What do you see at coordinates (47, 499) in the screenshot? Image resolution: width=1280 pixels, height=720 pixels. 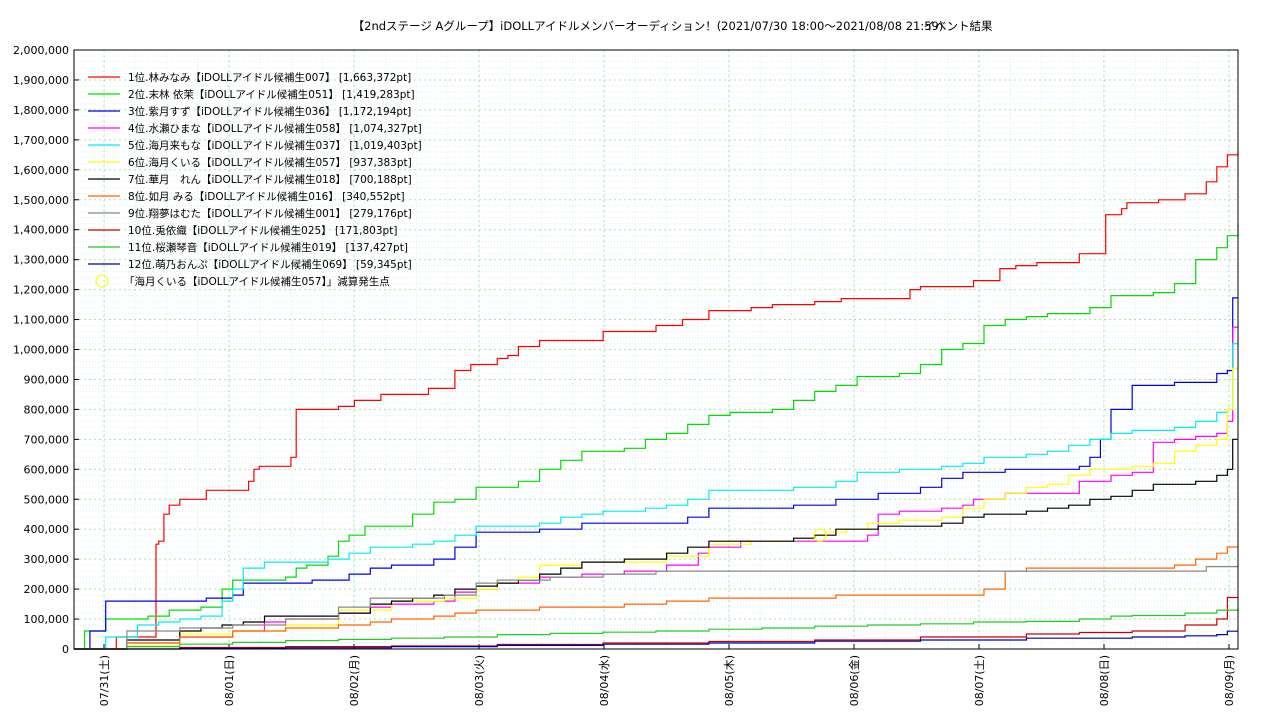 I see `y-tick-label: 500,000` at bounding box center [47, 499].